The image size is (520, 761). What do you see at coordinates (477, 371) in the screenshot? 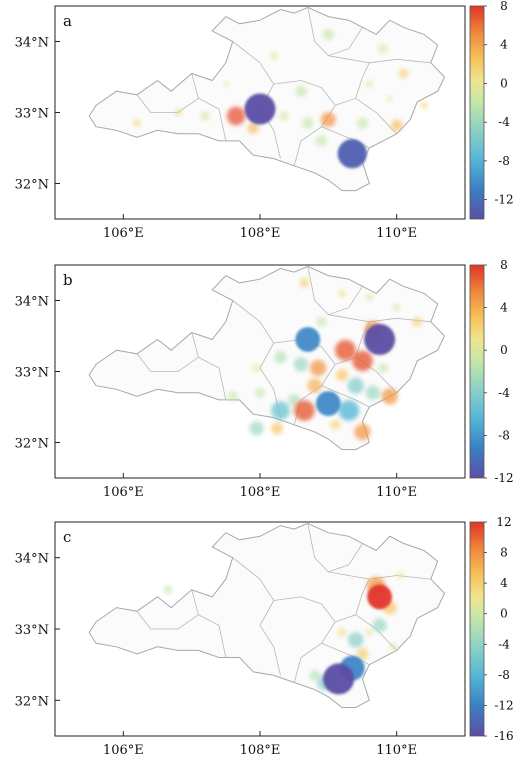
I see `colorbar-b` at bounding box center [477, 371].